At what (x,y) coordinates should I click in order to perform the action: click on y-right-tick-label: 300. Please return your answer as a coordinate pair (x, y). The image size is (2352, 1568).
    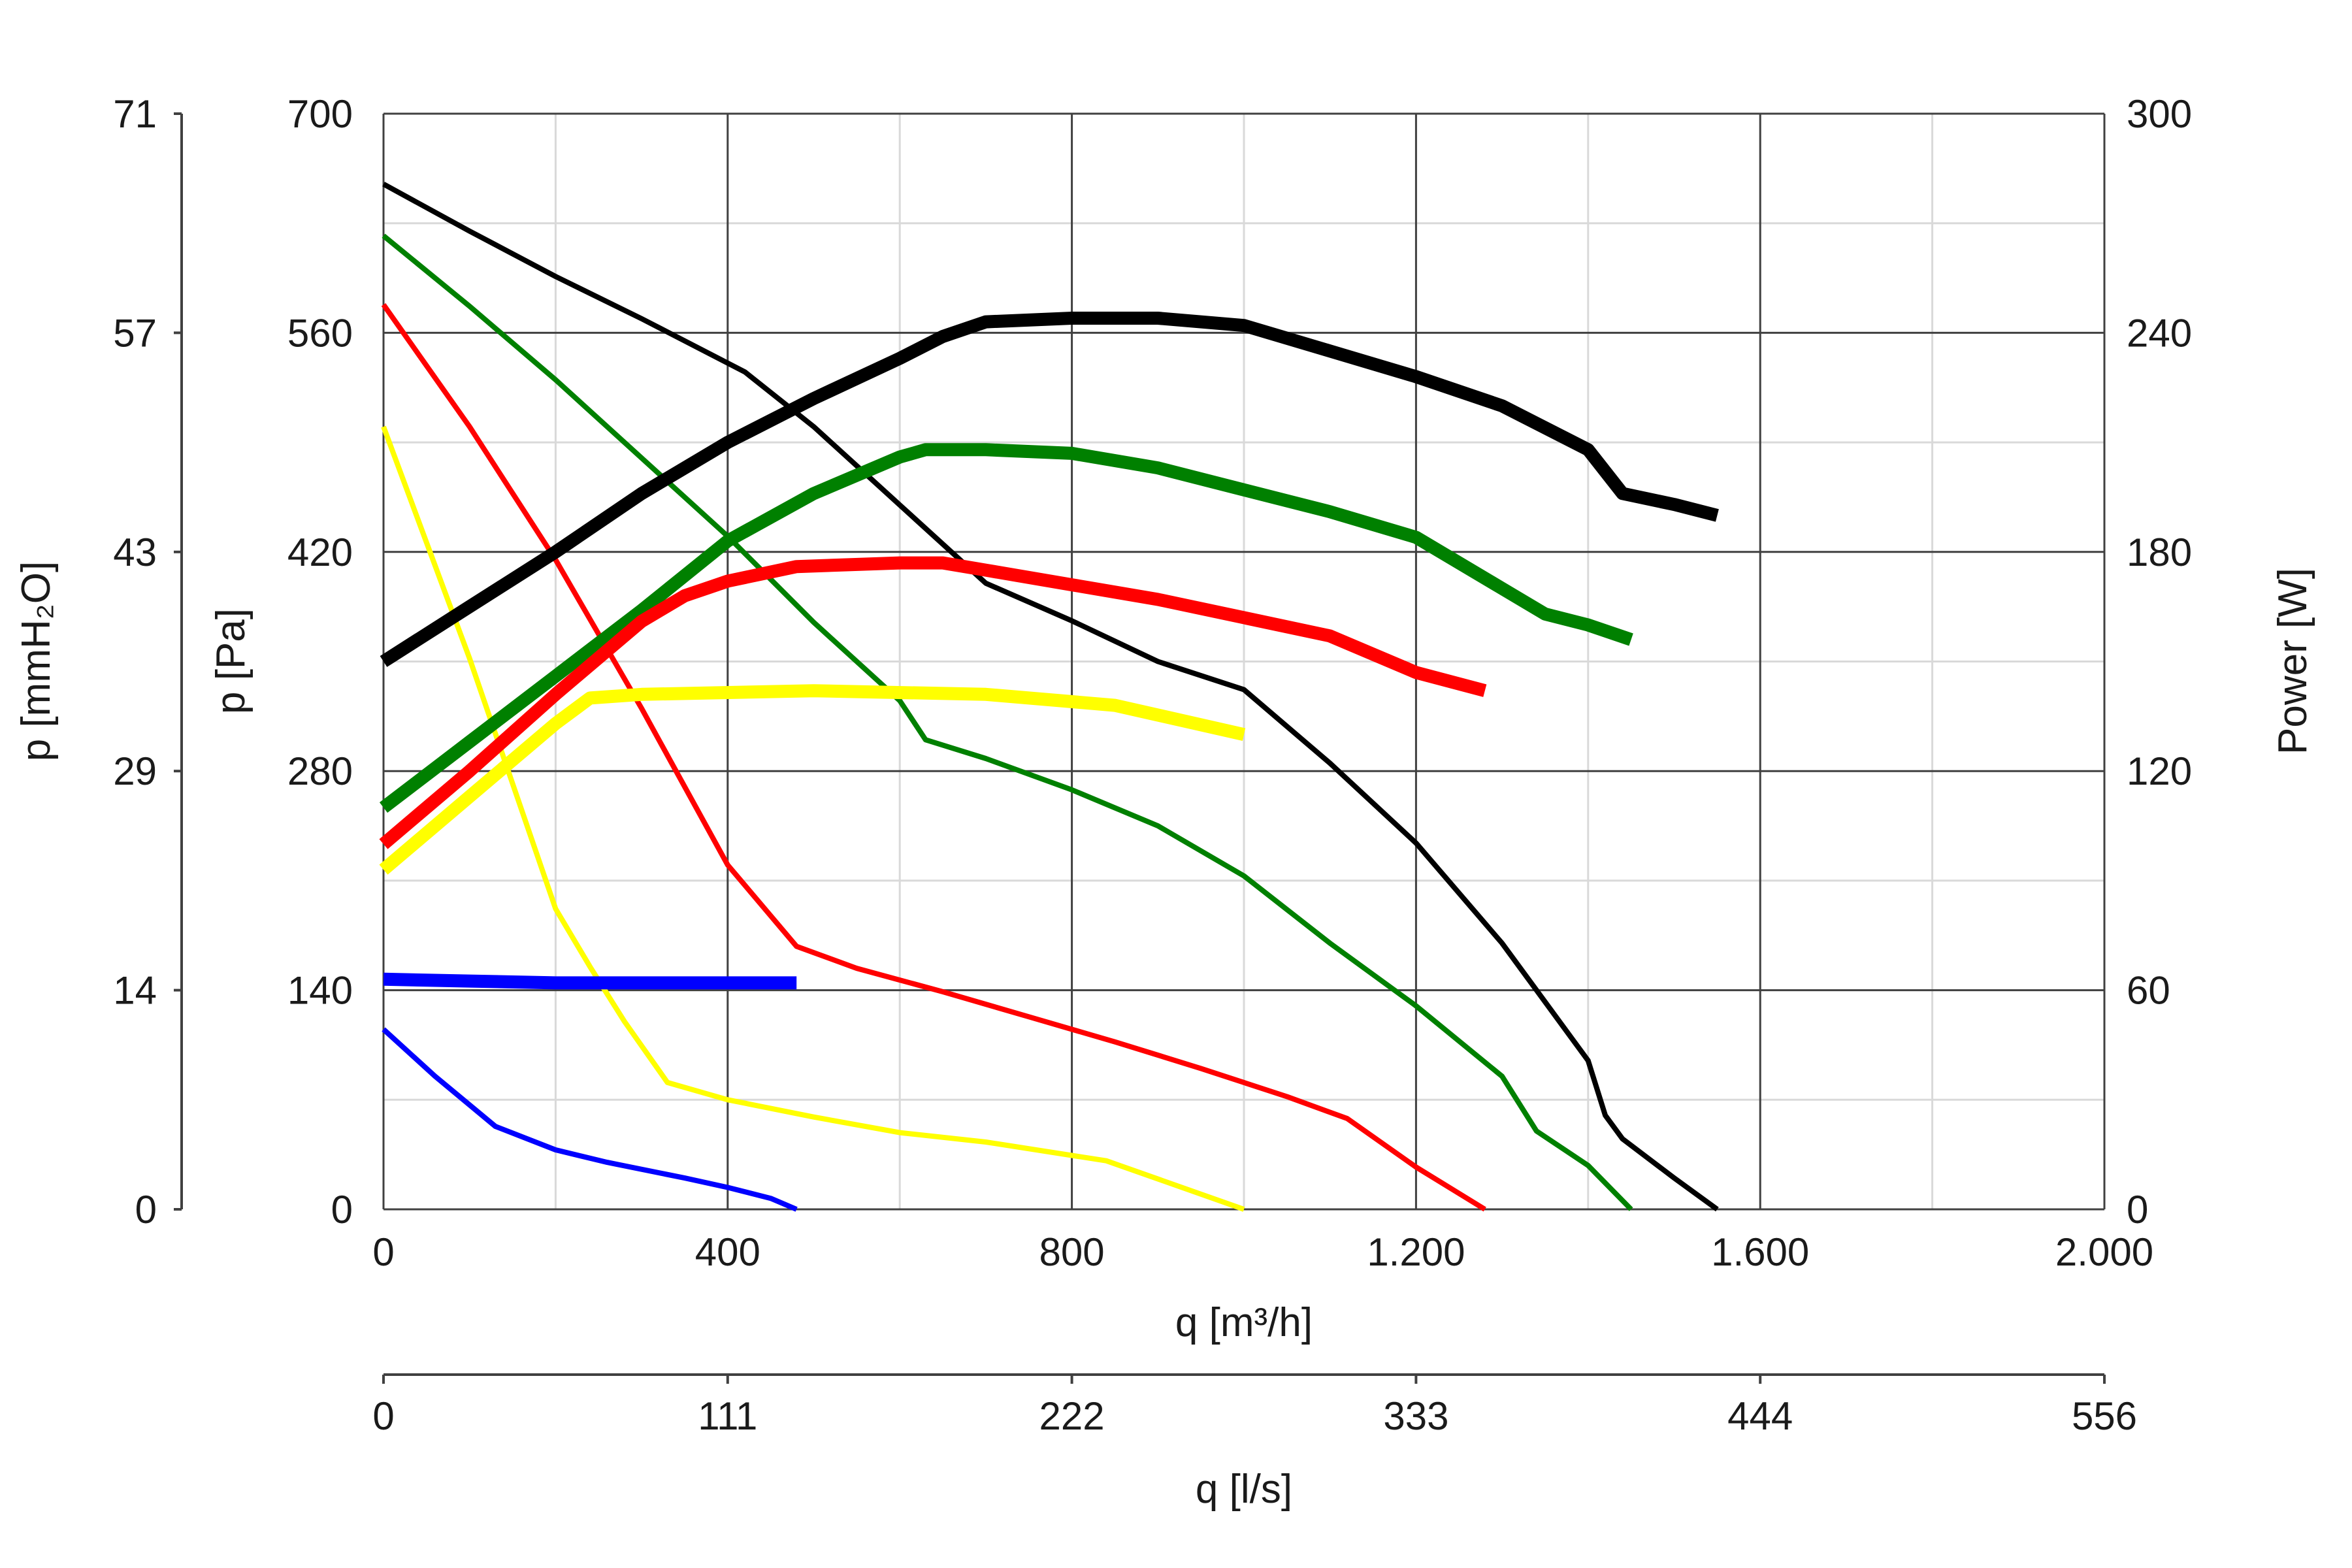
    Looking at the image, I should click on (2159, 114).